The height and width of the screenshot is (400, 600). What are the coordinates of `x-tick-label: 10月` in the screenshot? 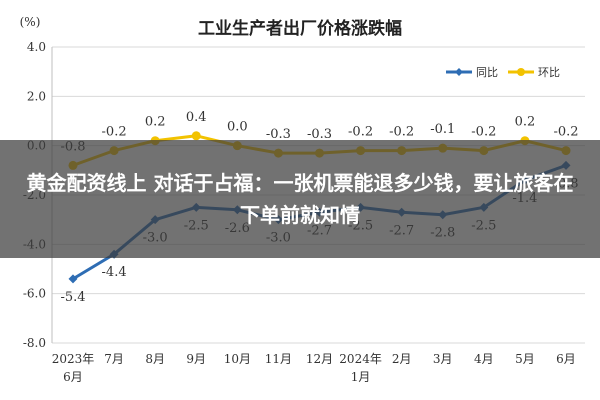 It's located at (237, 359).